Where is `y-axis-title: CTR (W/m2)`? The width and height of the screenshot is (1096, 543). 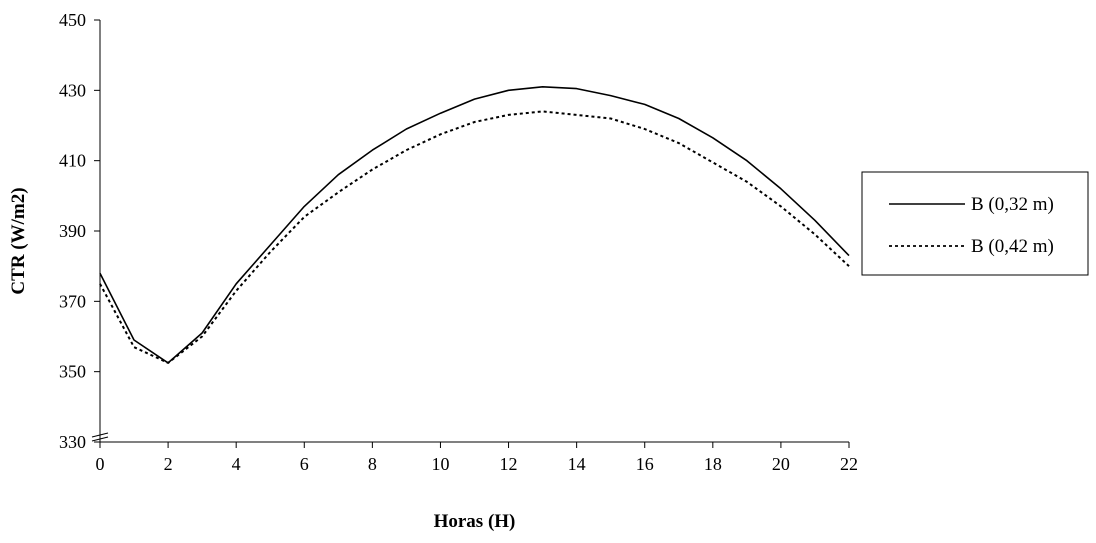
y-axis-title: CTR (W/m2) is located at coordinates (18, 240).